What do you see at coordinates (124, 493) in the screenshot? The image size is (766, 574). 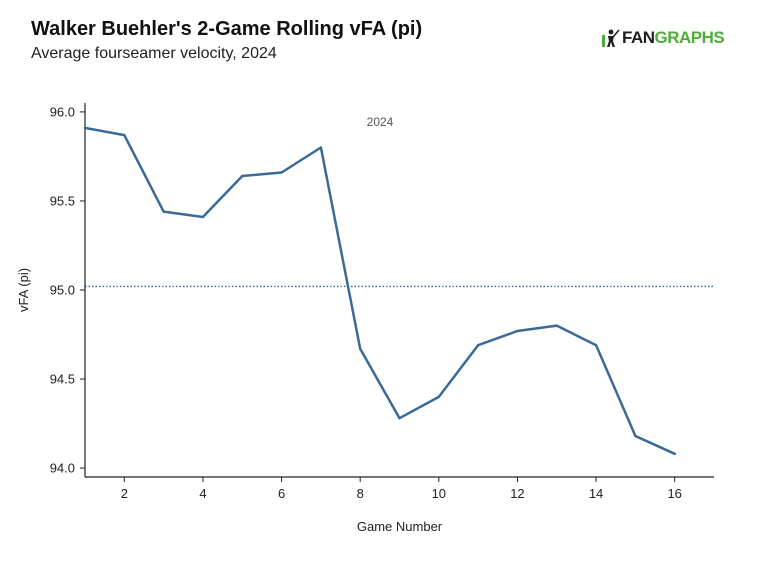 I see `x-tick-label: 2` at bounding box center [124, 493].